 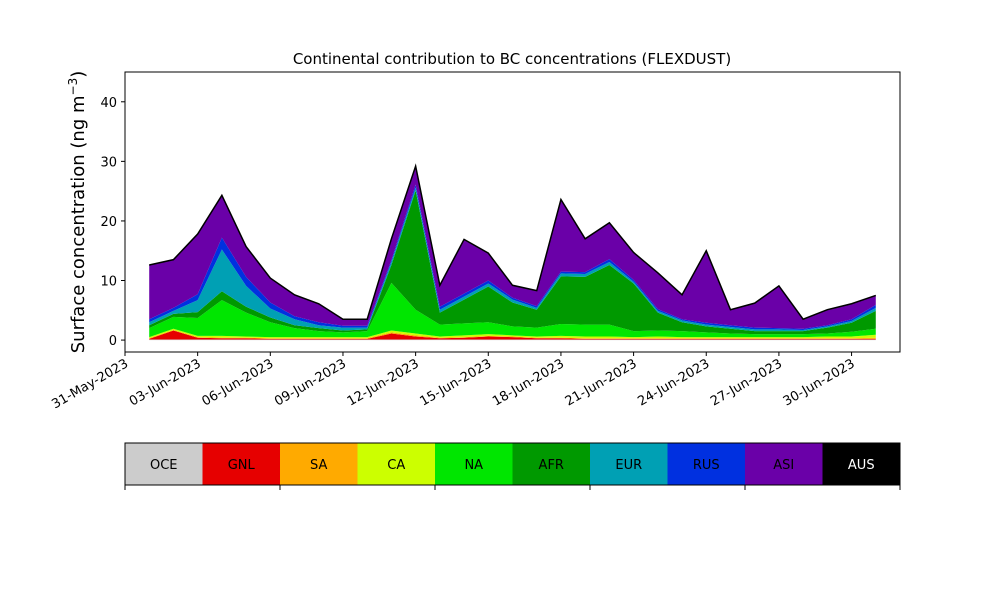 I want to click on x-tick-label: 12-Jun-2023, so click(x=383, y=382).